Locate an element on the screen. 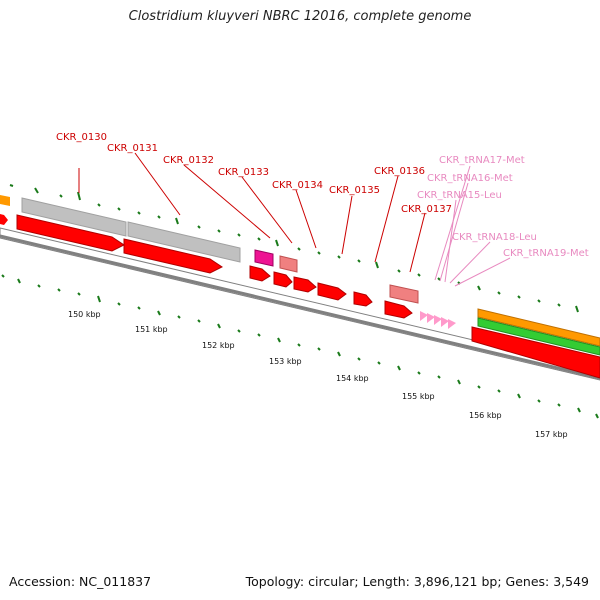 Image resolution: width=600 pixels, height=600 pixels. kbp-label-154: 154 kbp is located at coordinates (352, 378).